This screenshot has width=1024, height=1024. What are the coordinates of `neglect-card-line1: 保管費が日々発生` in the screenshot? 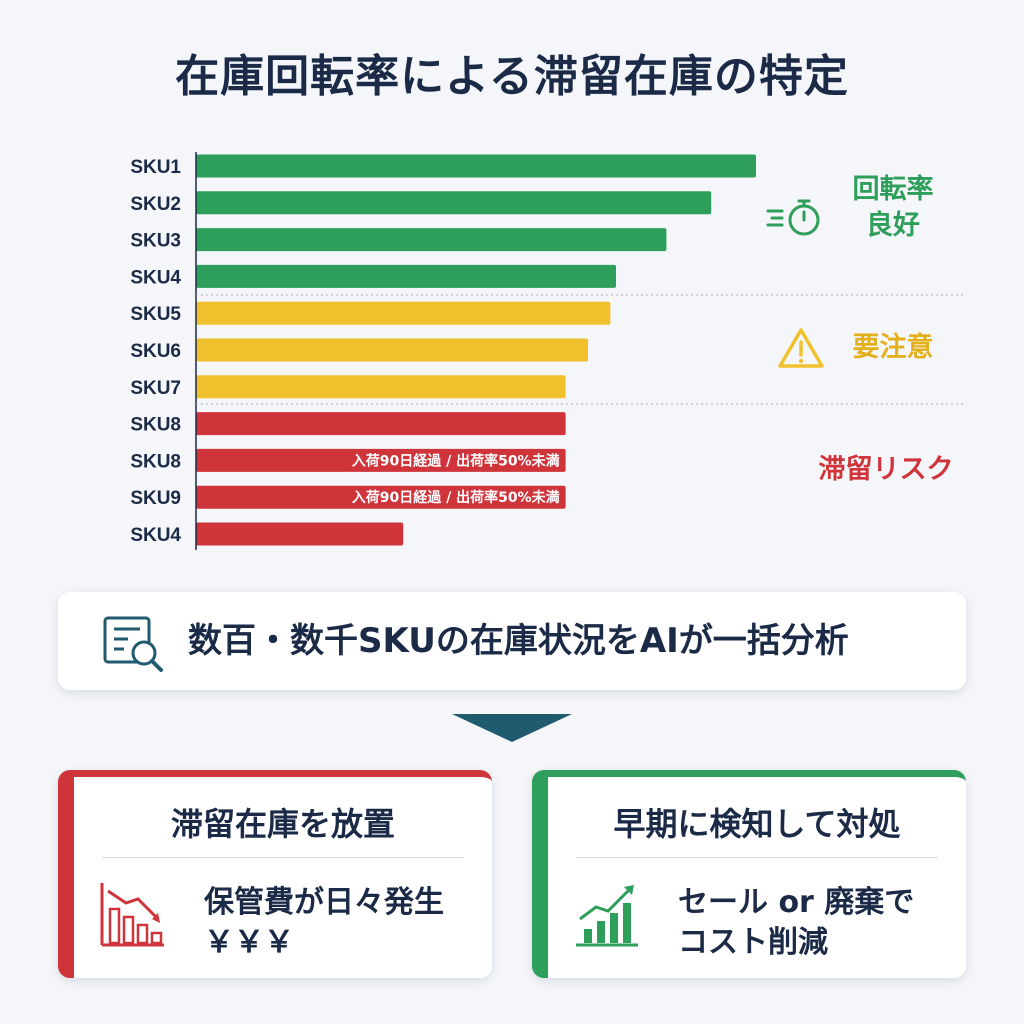 It's located at (324, 902).